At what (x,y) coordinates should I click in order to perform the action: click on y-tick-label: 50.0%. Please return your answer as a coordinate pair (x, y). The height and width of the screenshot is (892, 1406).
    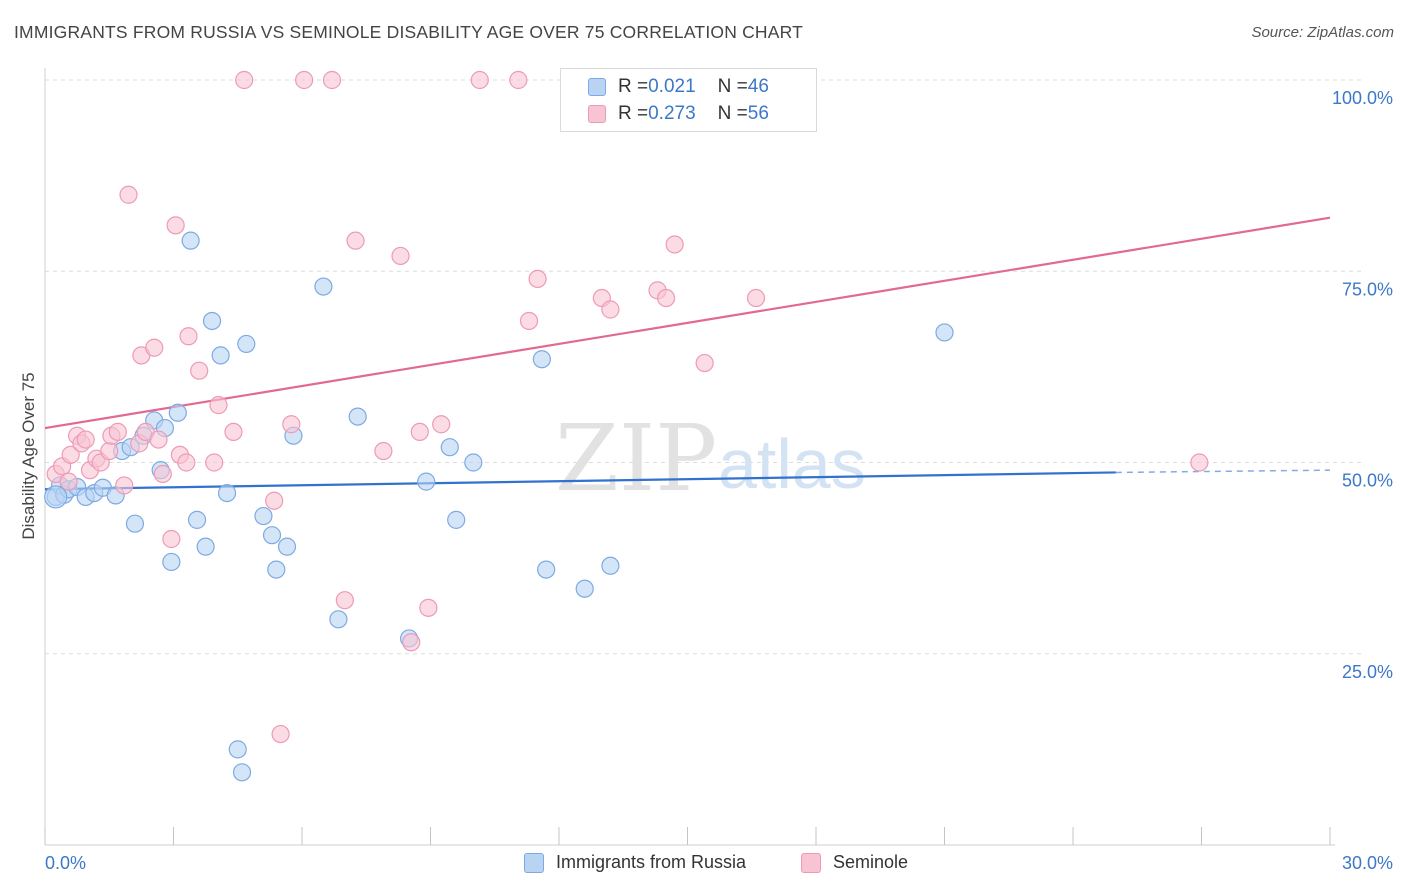
    Looking at the image, I should click on (1367, 481).